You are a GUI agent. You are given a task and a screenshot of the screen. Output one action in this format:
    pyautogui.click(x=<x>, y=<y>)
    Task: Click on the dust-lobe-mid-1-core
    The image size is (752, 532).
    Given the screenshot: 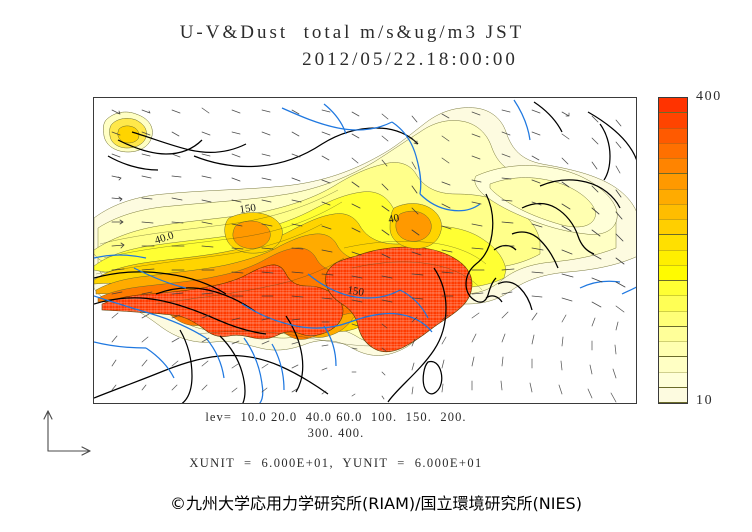 What is the action you would take?
    pyautogui.click(x=251, y=234)
    